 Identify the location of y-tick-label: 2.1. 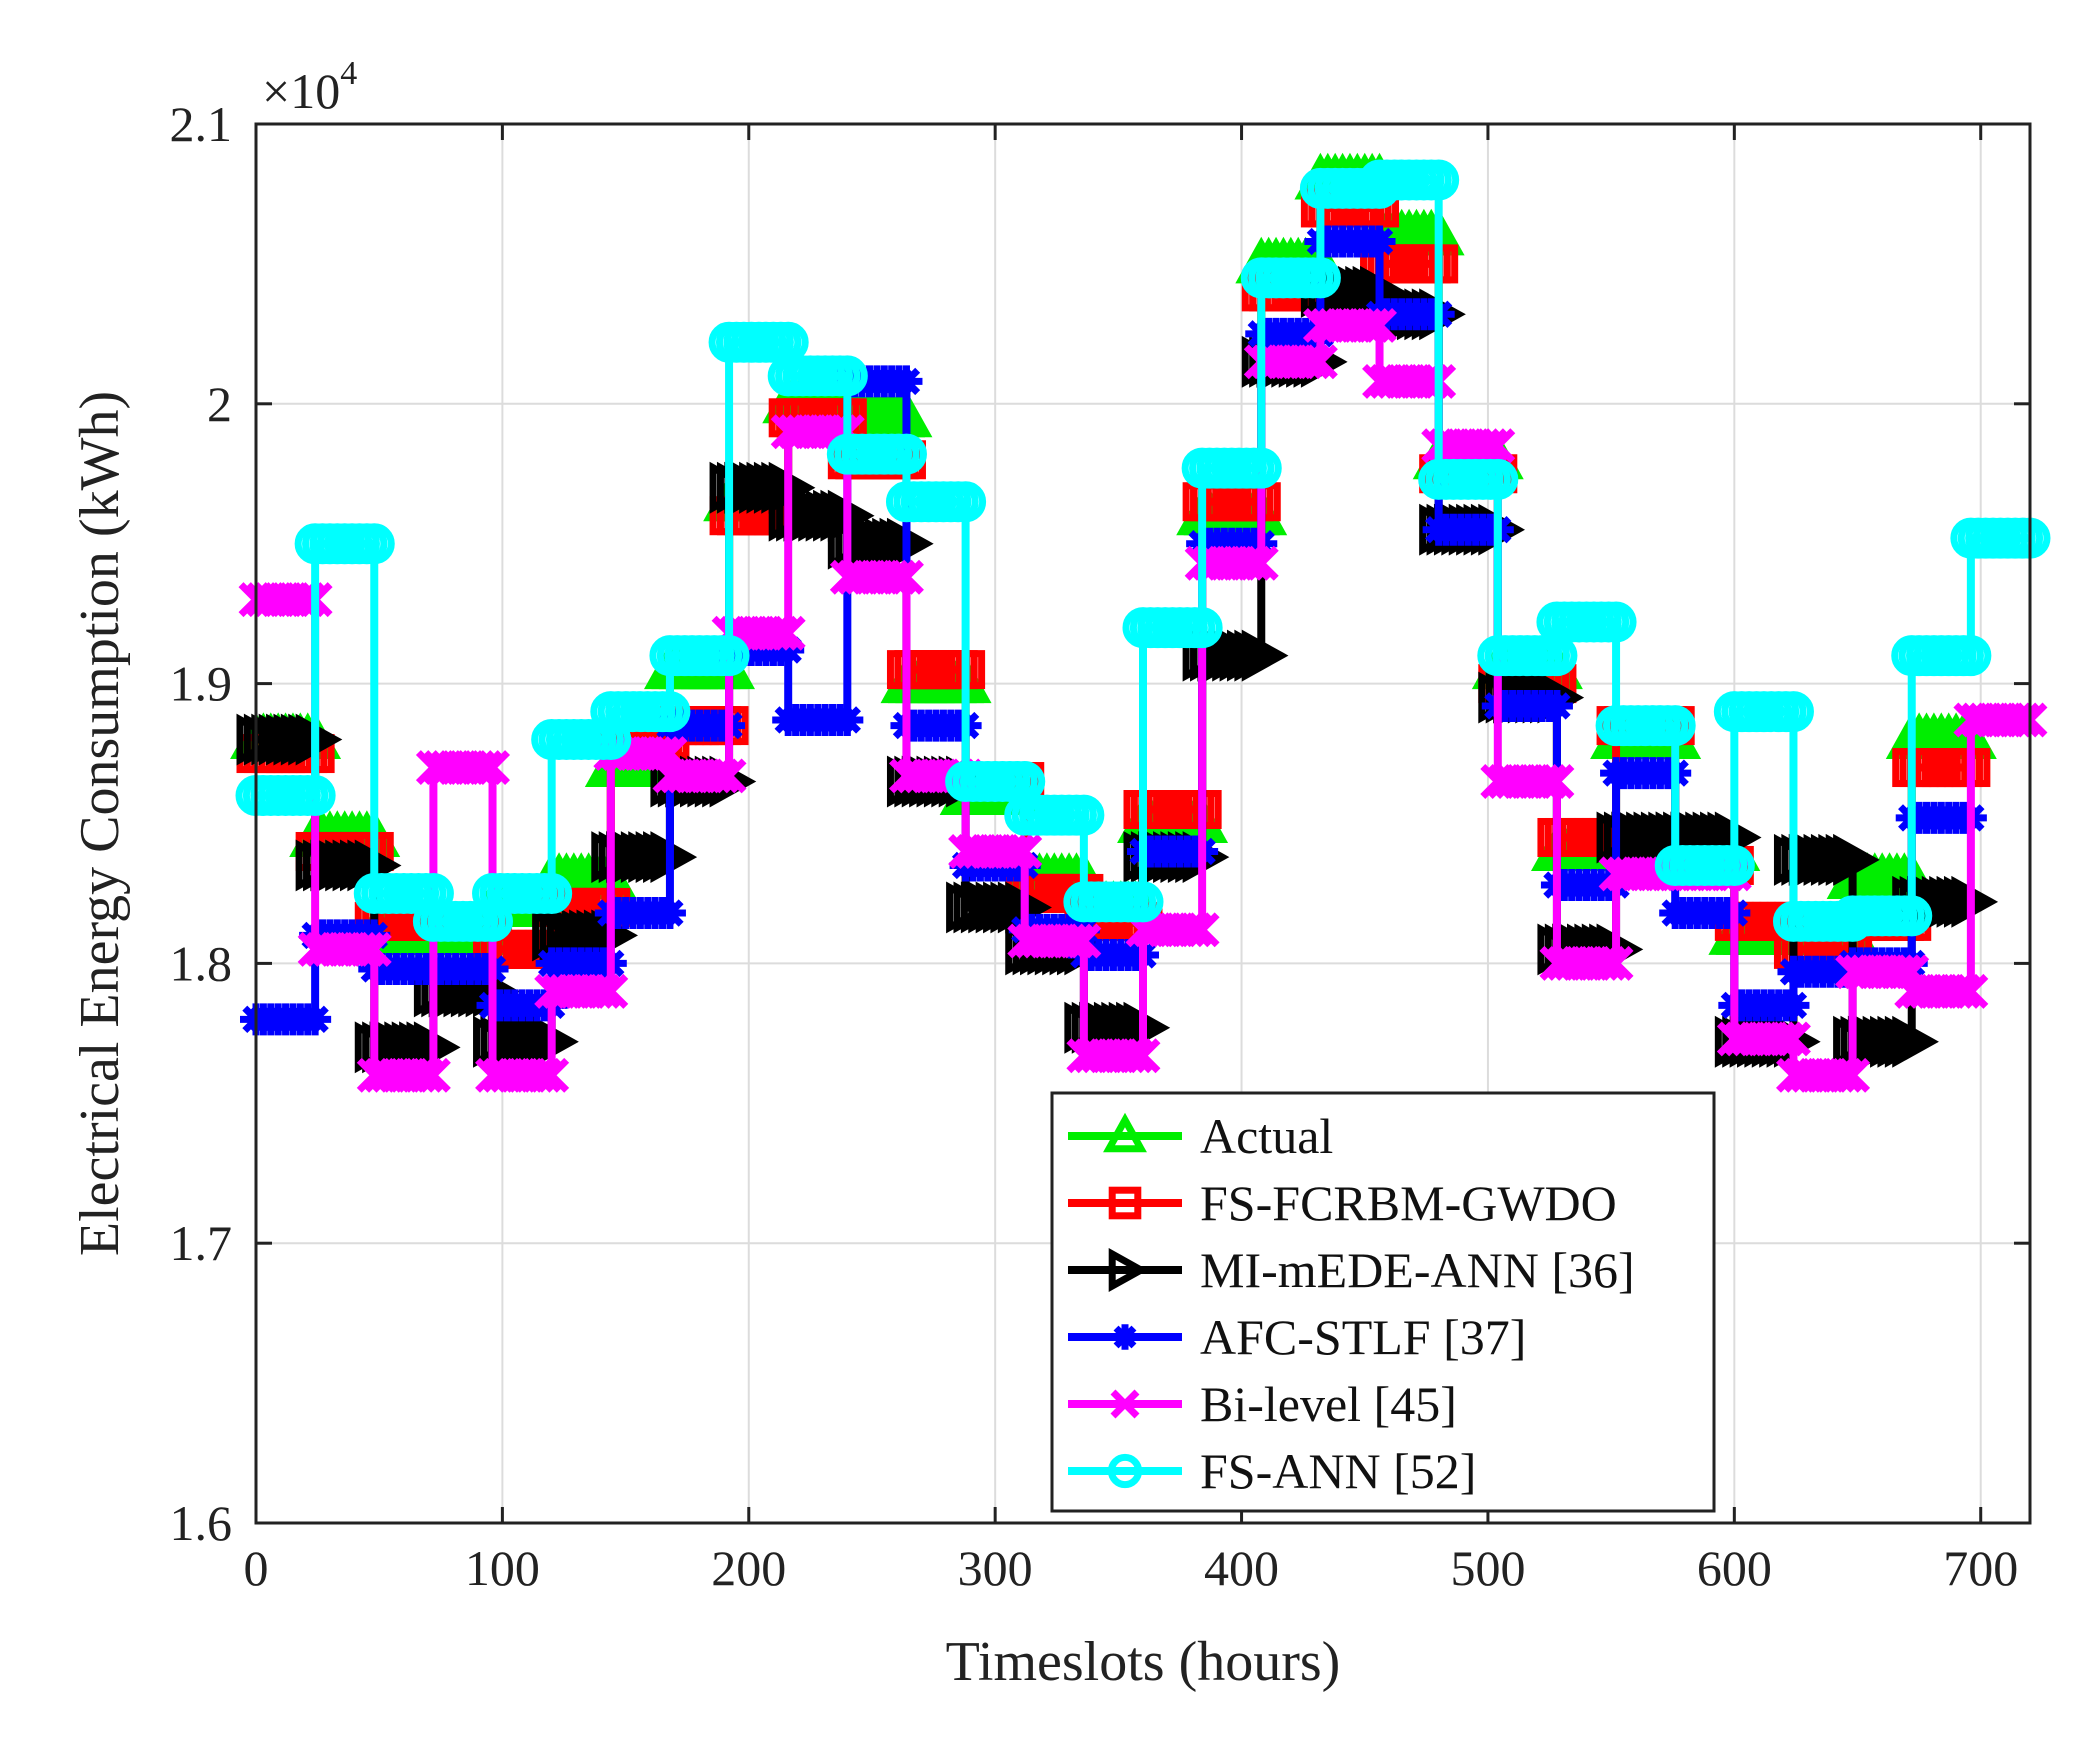
(201, 124).